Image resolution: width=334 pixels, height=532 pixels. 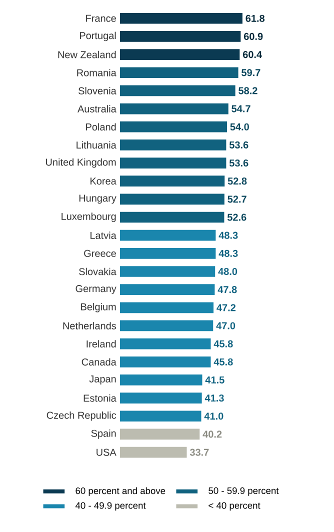 What do you see at coordinates (102, 379) in the screenshot?
I see `y-tick-label: Japan` at bounding box center [102, 379].